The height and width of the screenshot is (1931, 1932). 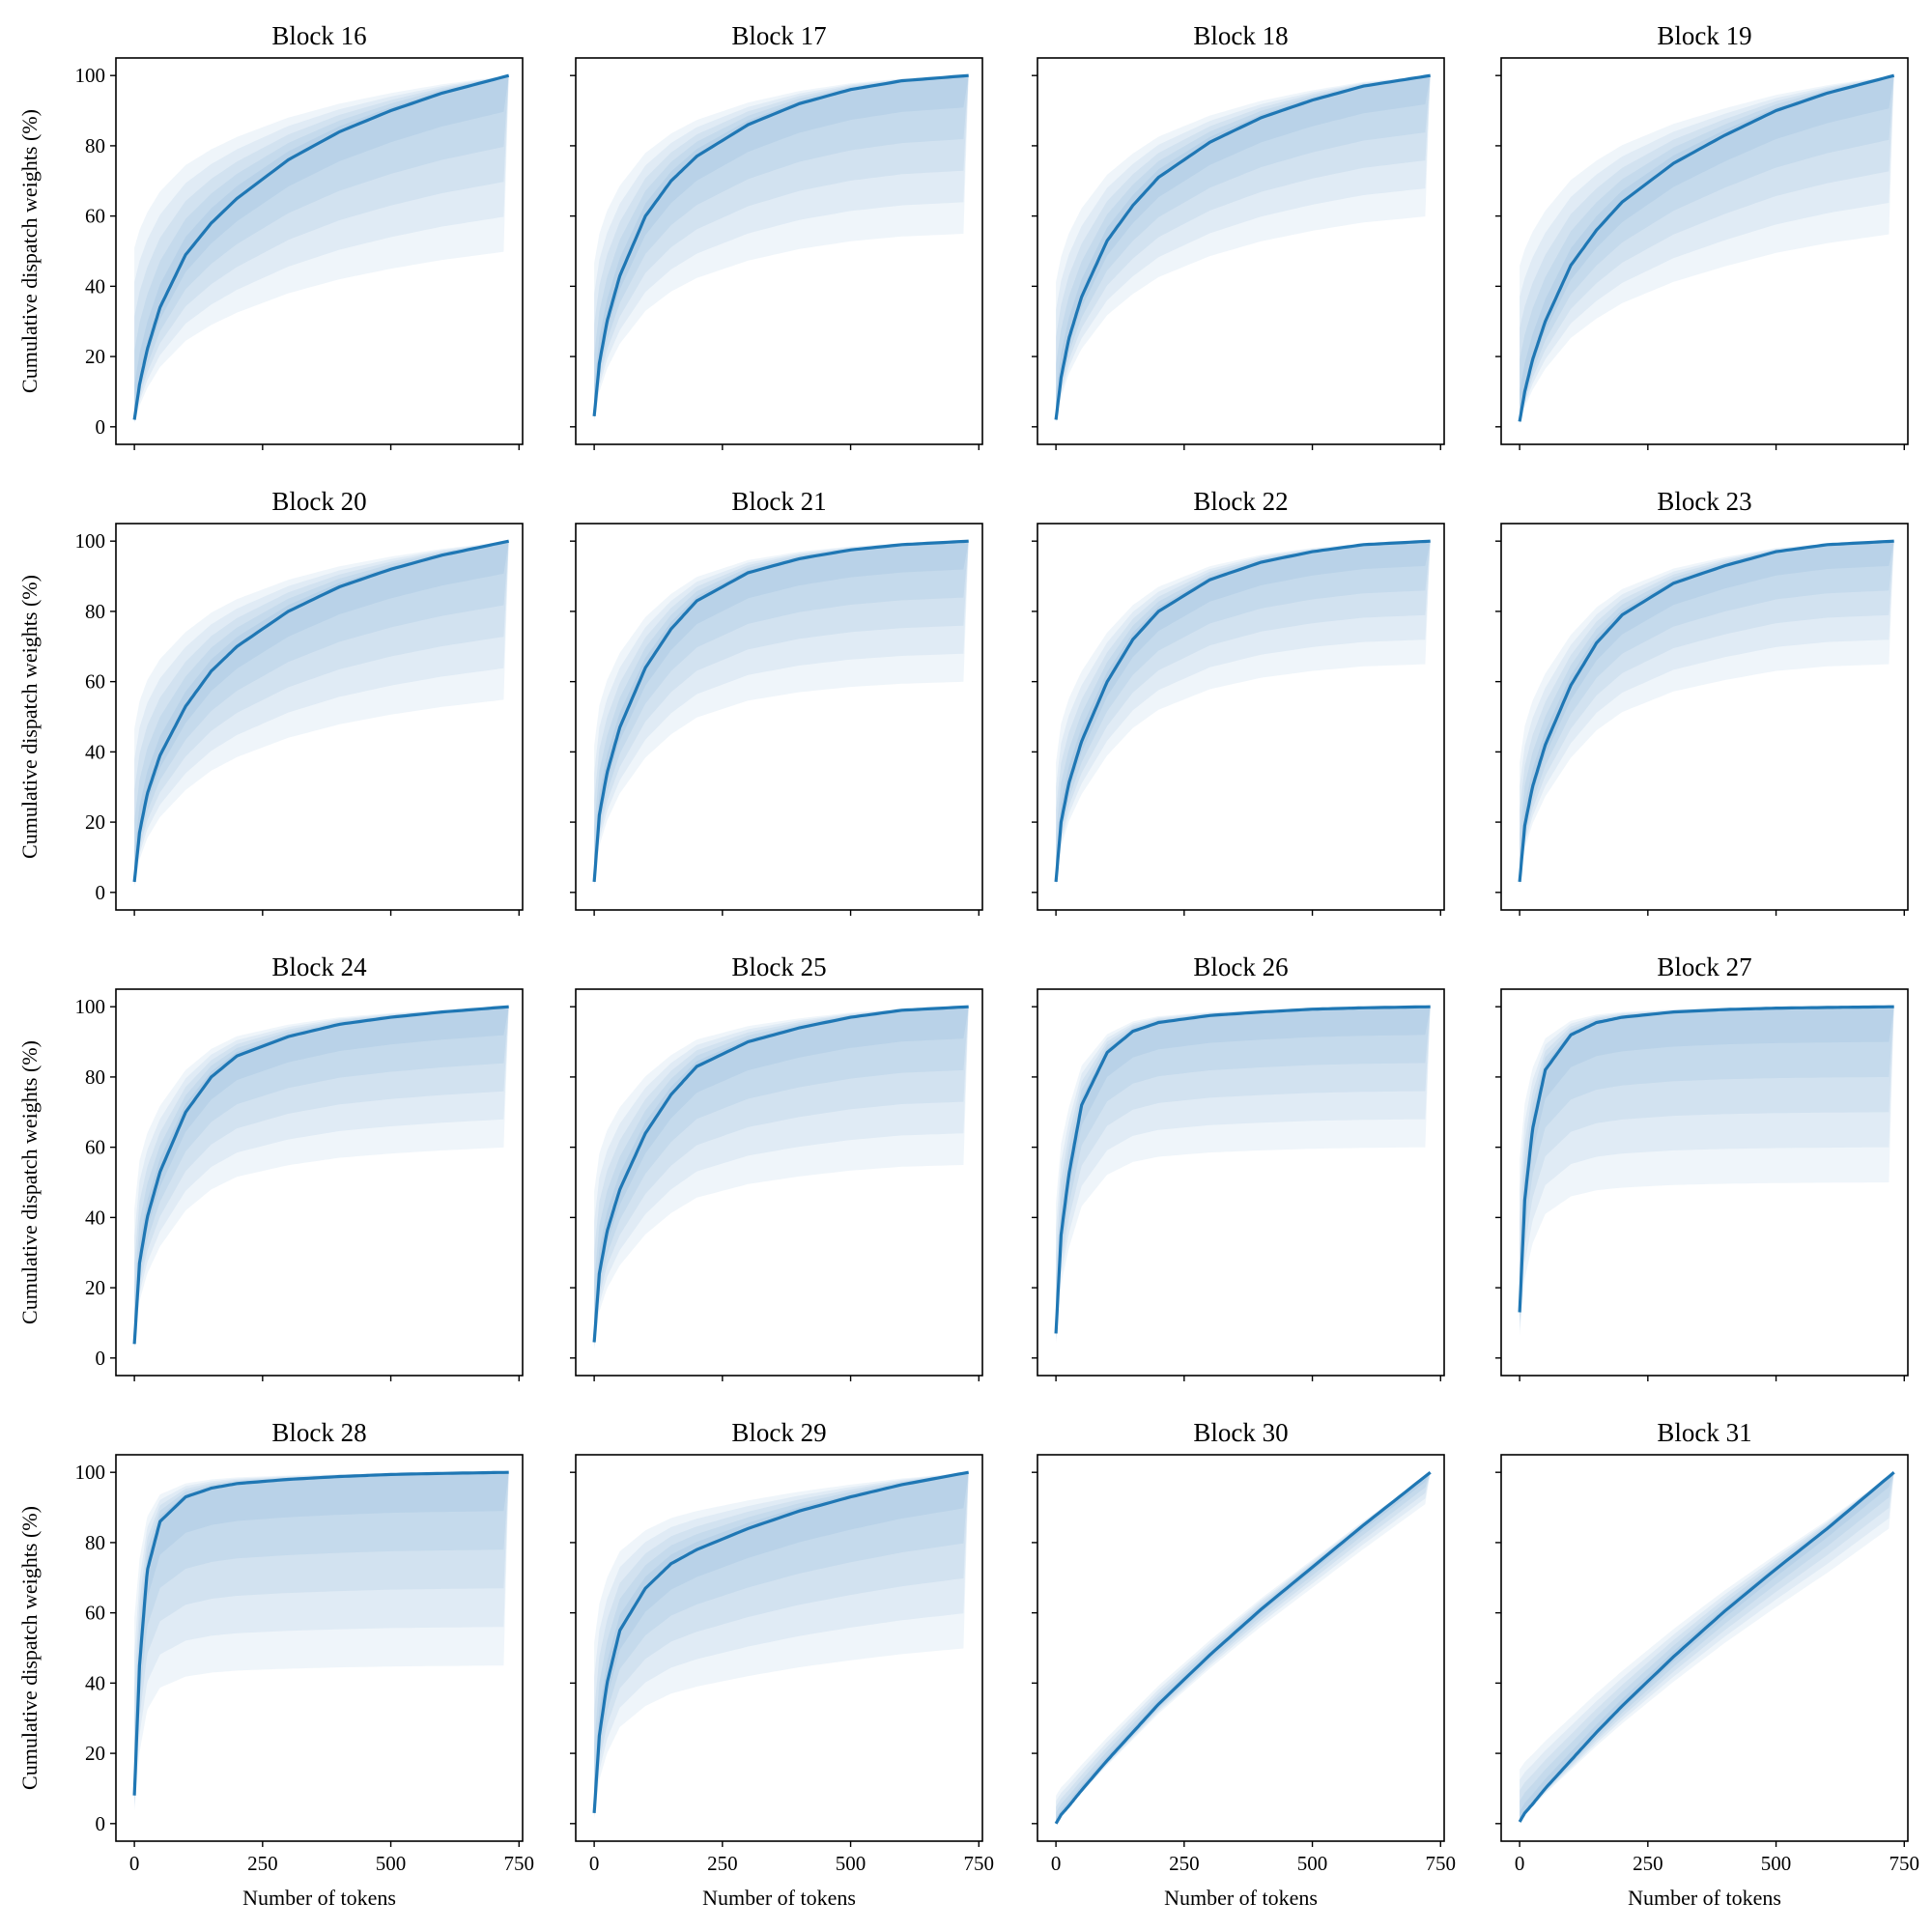 I want to click on subplot-block-26: Block 26, so click(x=1238, y=1166).